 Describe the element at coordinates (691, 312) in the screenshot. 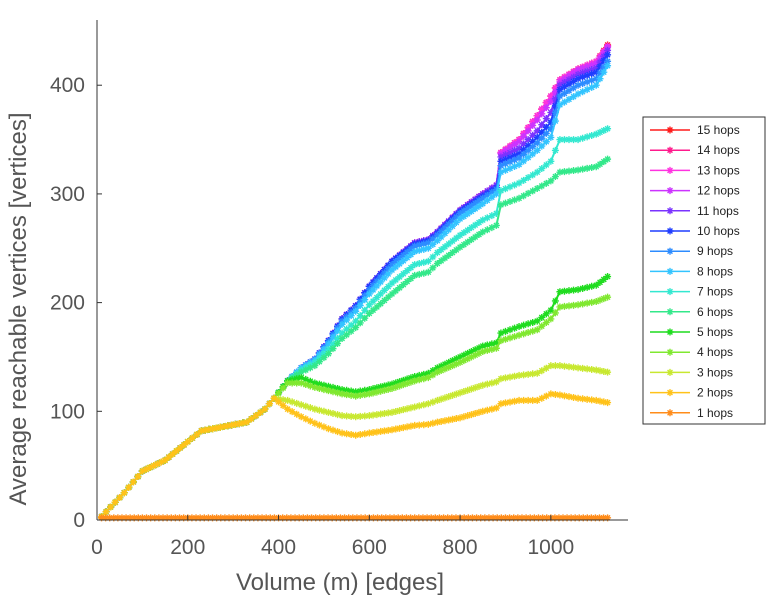

I see `legend-entry: 6 hops` at that location.